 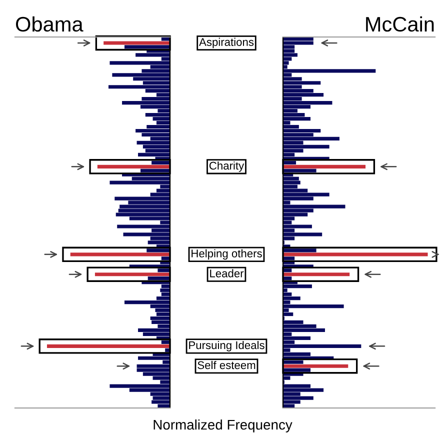 What do you see at coordinates (227, 365) in the screenshot?
I see `y-tick-label: Self esteem` at bounding box center [227, 365].